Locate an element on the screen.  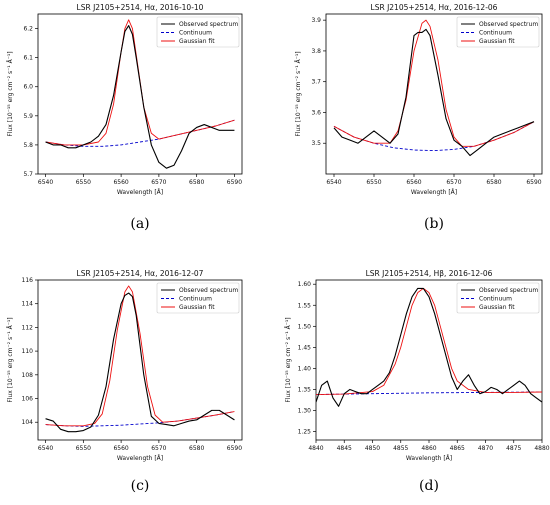
x-tick-label: 4870 is located at coordinates (485, 448).